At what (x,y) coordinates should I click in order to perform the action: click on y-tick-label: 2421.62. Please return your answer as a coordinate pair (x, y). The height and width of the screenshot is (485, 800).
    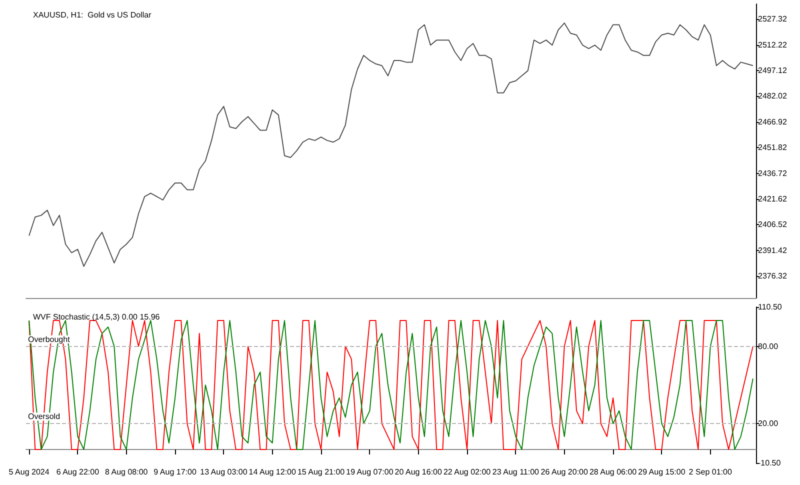
    Looking at the image, I should click on (773, 199).